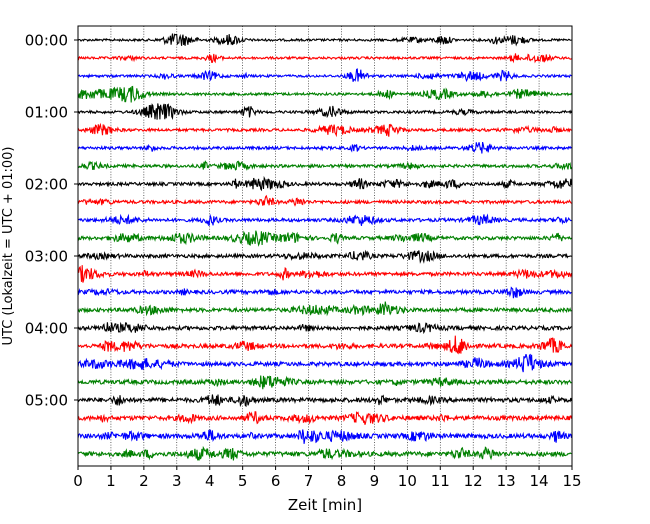  What do you see at coordinates (46, 257) in the screenshot?
I see `y-tick-label: 03:00` at bounding box center [46, 257].